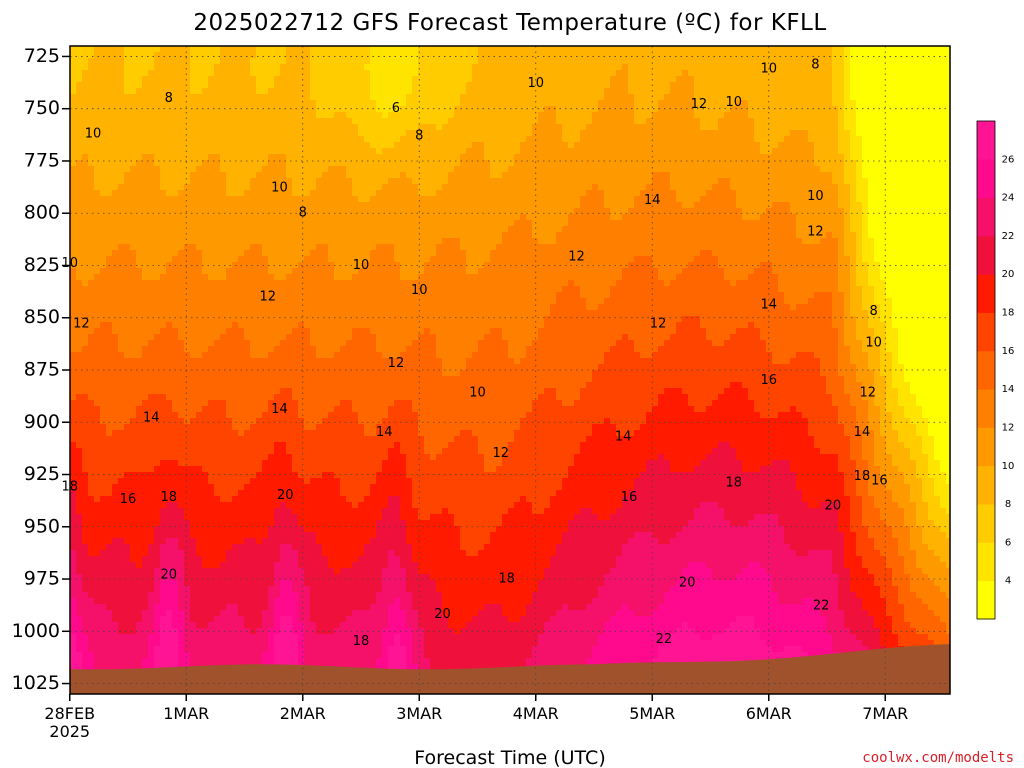 Image resolution: width=1024 pixels, height=768 pixels. I want to click on colorbar-label: 16, so click(1008, 351).